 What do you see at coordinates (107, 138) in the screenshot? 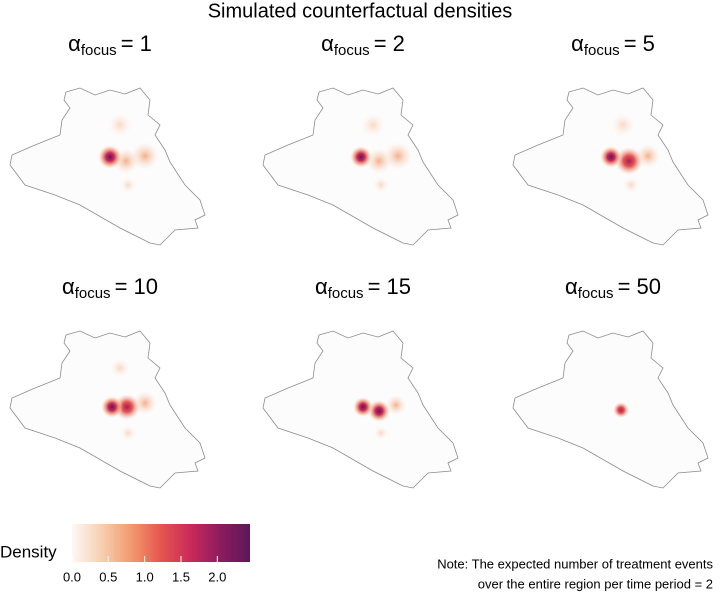
I see `panel: αfocus = 1` at bounding box center [107, 138].